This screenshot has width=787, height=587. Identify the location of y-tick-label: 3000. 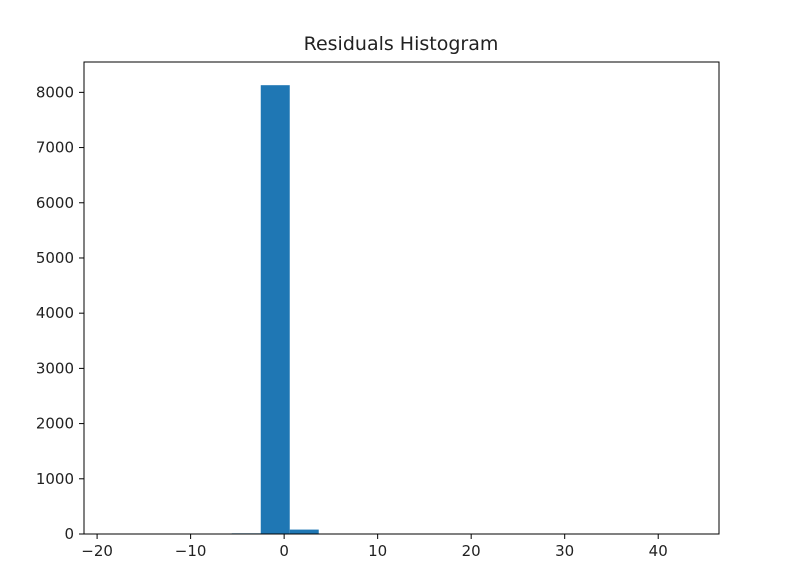
(55, 368).